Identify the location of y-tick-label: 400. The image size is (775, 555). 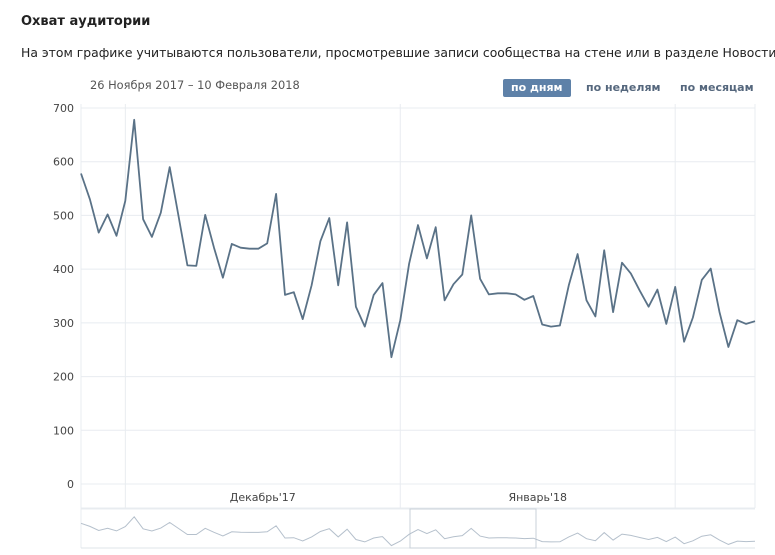
(63, 269).